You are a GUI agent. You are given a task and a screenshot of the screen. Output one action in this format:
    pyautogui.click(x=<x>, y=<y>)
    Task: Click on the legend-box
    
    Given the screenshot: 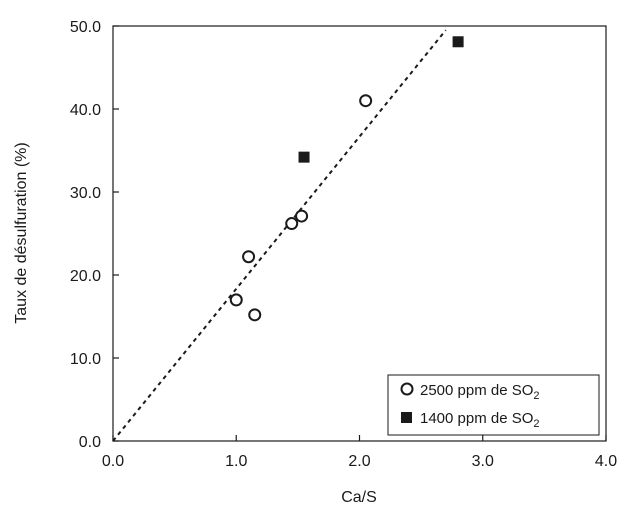 What is the action you would take?
    pyautogui.click(x=493, y=405)
    